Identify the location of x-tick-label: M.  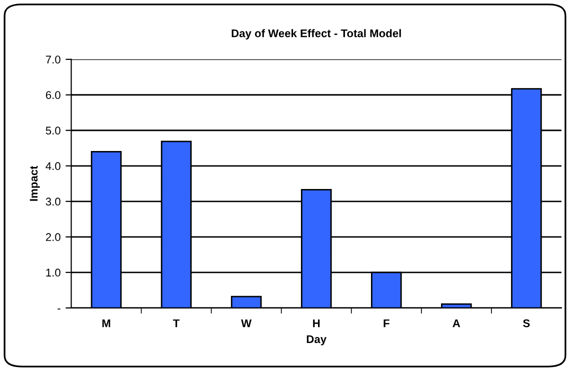
(106, 323).